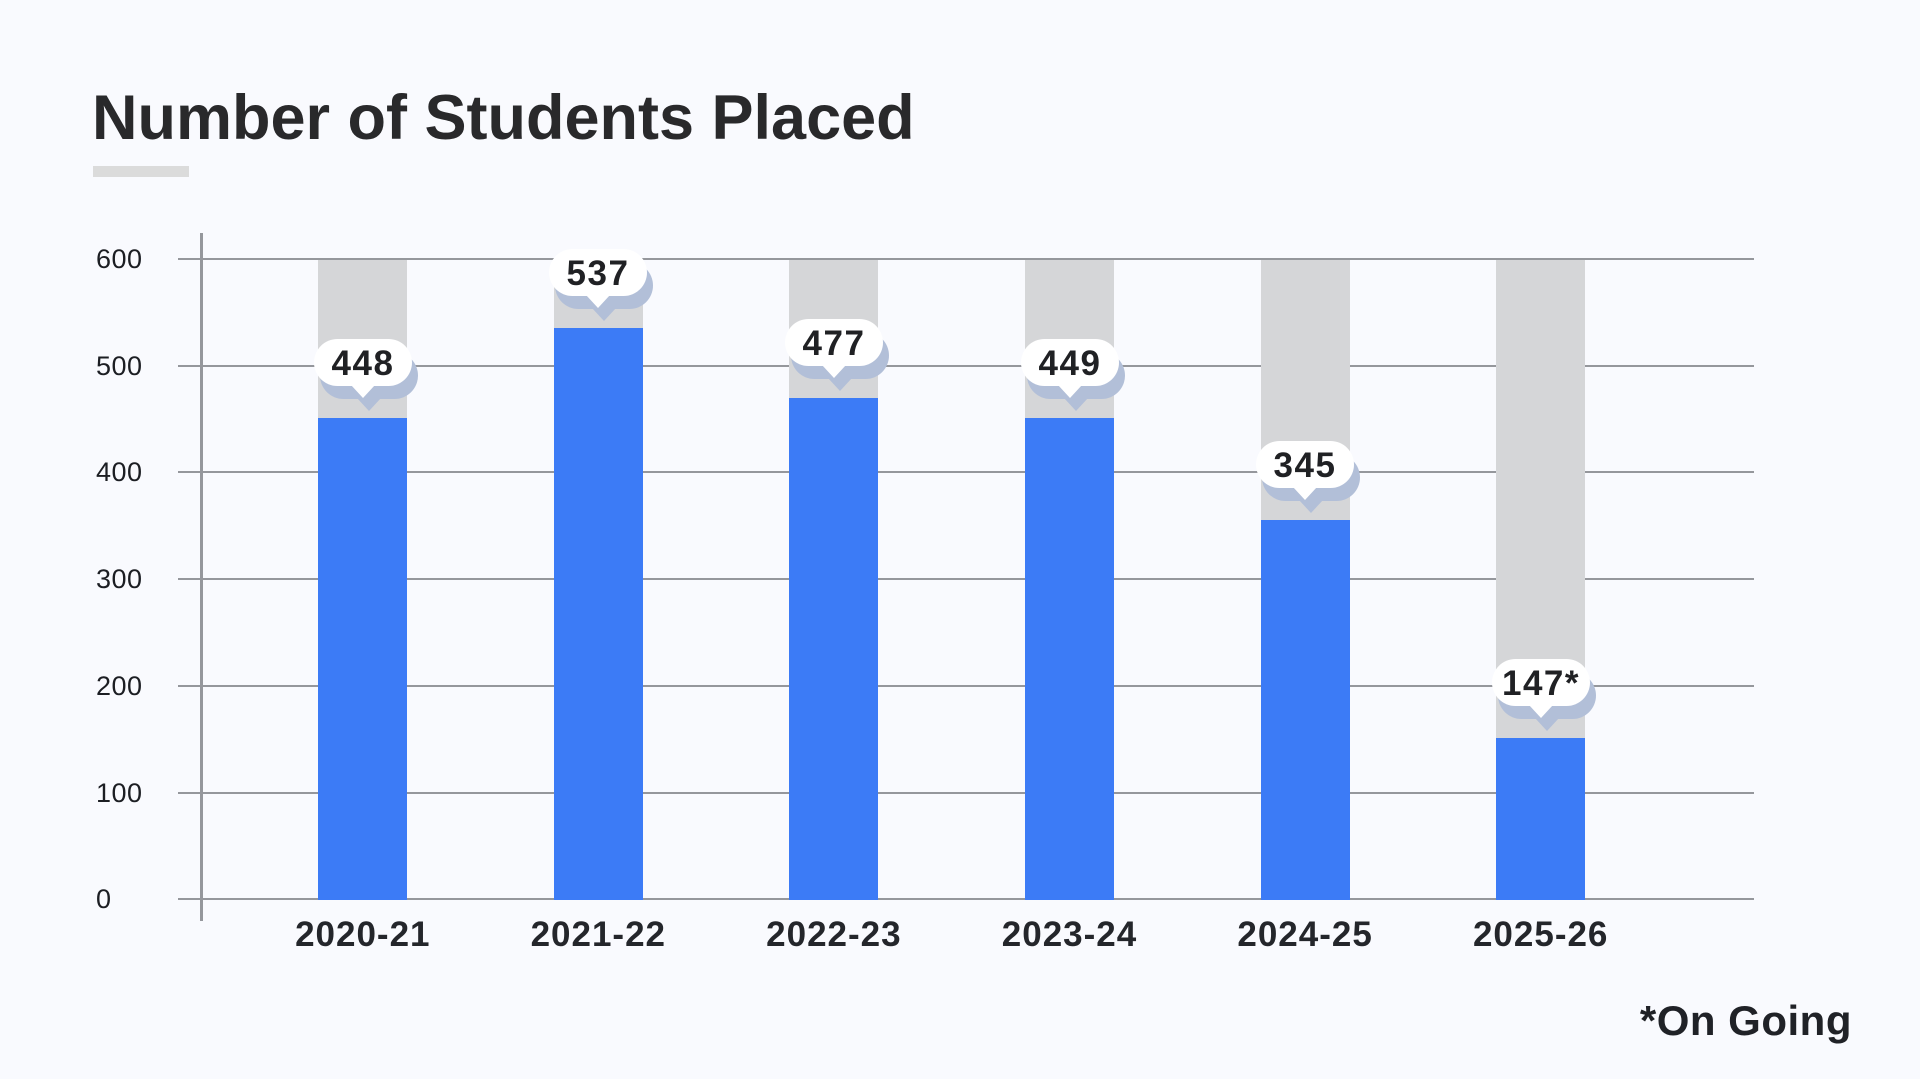 Image resolution: width=1920 pixels, height=1079 pixels. Describe the element at coordinates (1541, 683) in the screenshot. I see `svg-text: 147*` at that location.